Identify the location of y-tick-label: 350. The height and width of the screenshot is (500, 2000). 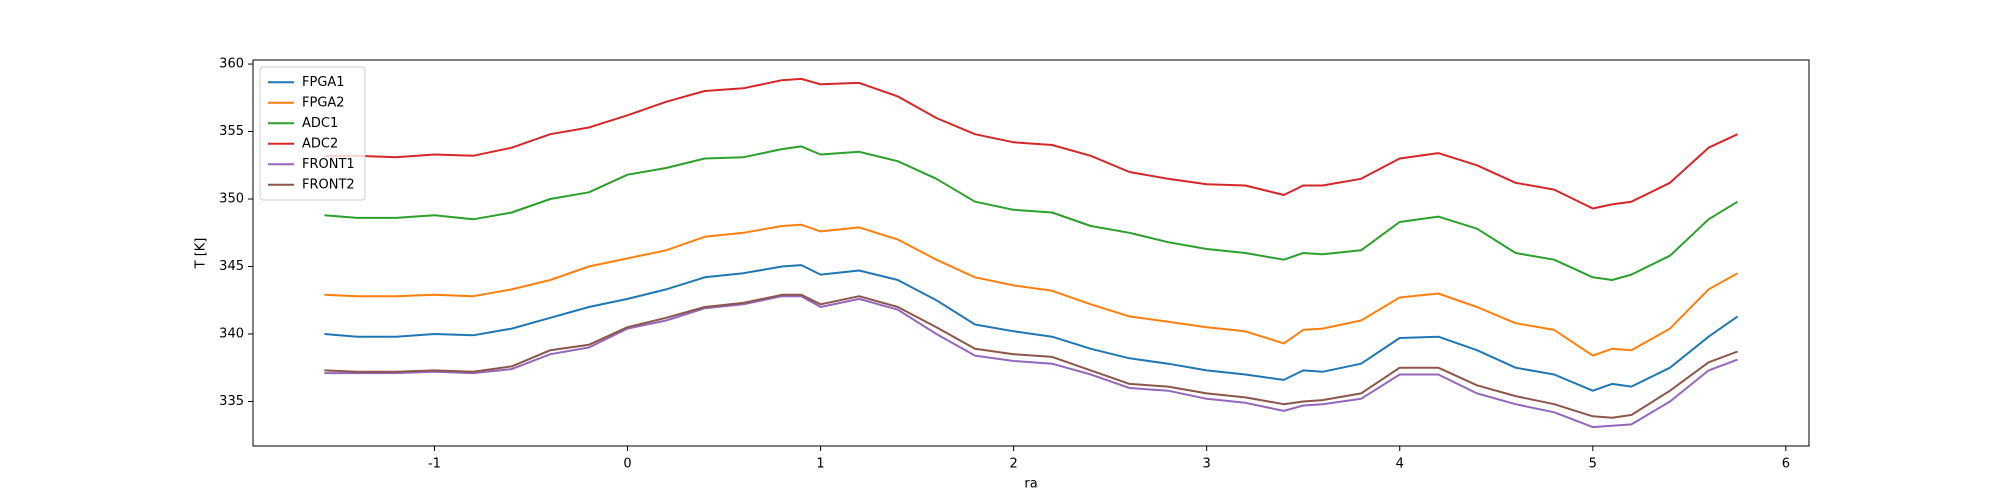
(231, 199).